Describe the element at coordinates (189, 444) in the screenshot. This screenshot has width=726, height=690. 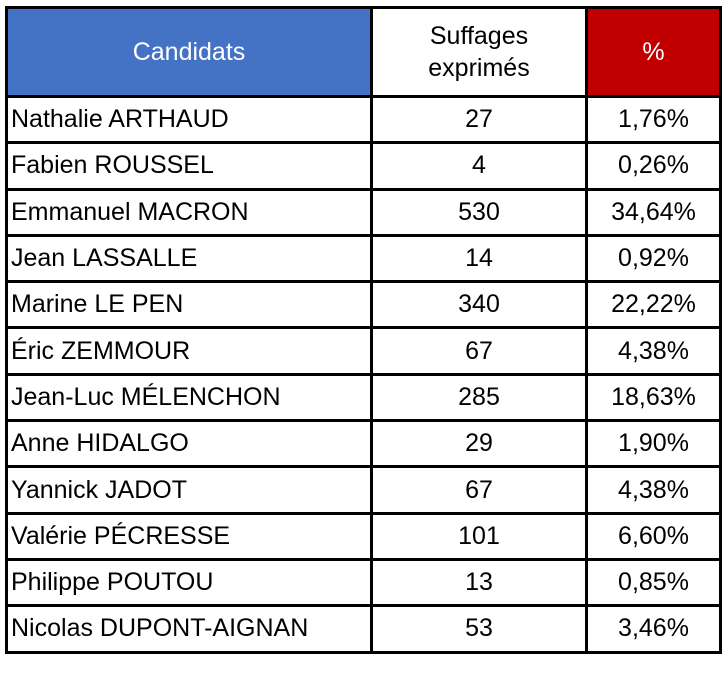
I see `table-cell: Anne HIDALGO` at that location.